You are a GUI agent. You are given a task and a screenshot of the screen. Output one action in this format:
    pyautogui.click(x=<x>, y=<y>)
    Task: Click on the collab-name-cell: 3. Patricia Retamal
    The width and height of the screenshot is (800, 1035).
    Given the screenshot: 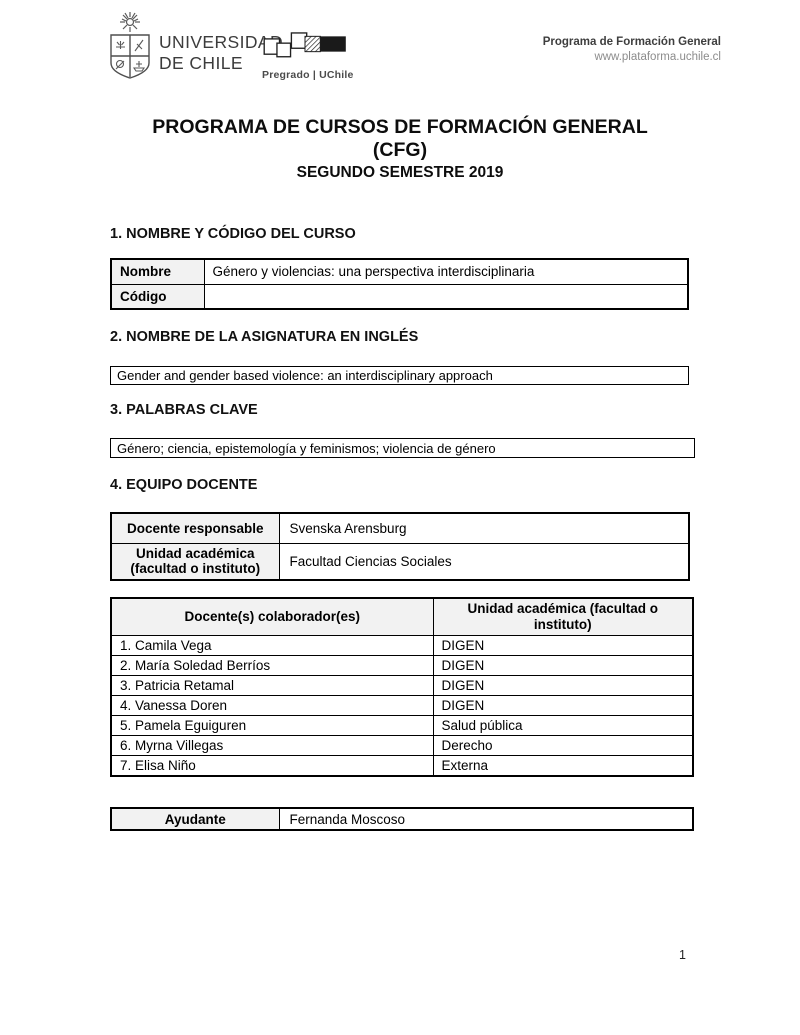 What is the action you would take?
    pyautogui.click(x=272, y=685)
    